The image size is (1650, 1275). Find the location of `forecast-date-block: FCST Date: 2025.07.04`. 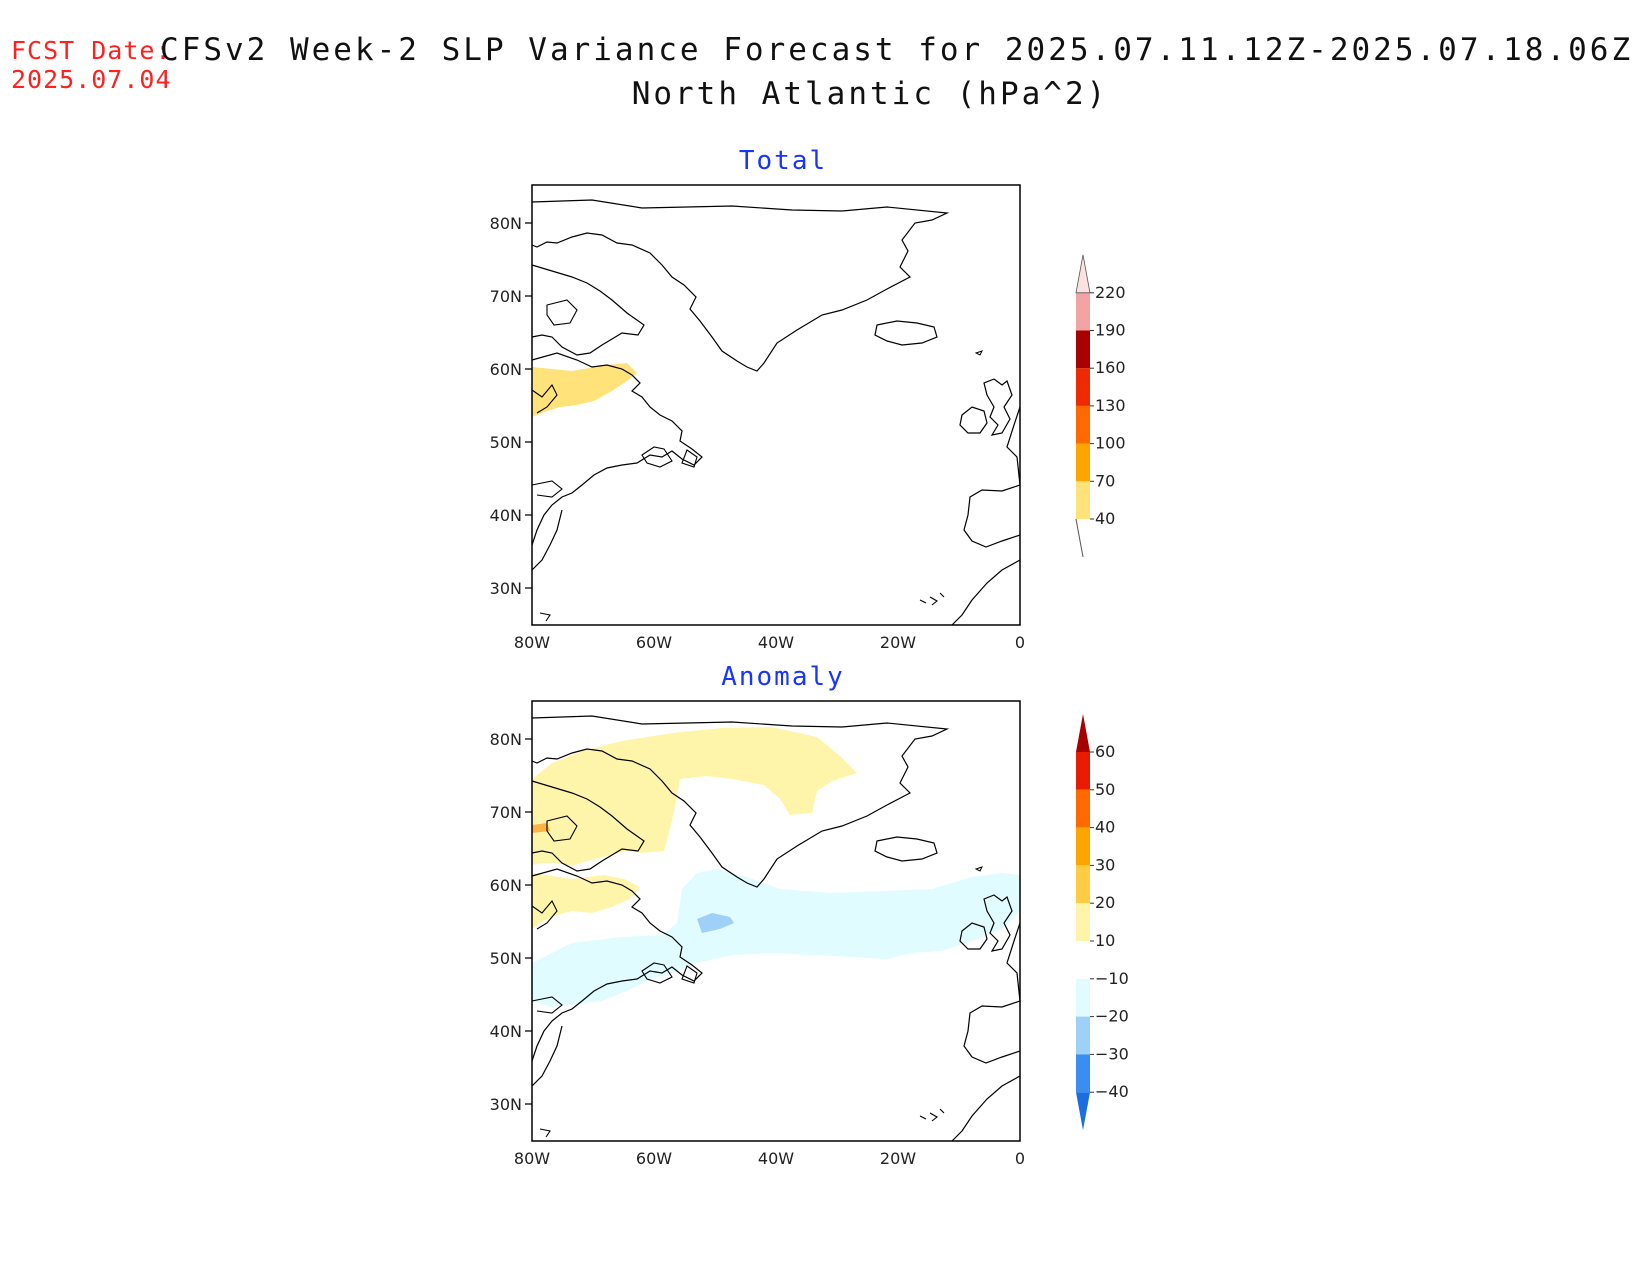

forecast-date-block: FCST Date: 2025.07.04 is located at coordinates (91, 65).